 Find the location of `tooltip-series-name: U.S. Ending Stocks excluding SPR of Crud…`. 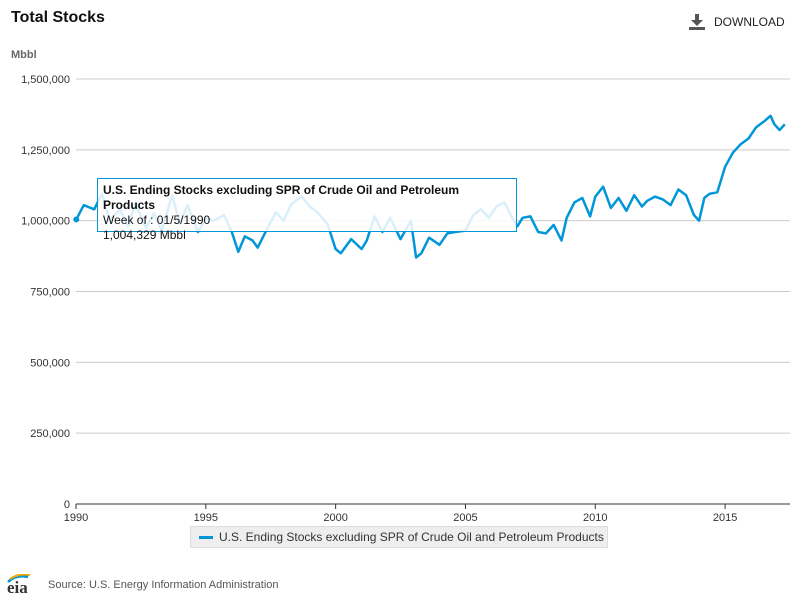

tooltip-series-name: U.S. Ending Stocks excluding SPR of Crud… is located at coordinates (281, 197).